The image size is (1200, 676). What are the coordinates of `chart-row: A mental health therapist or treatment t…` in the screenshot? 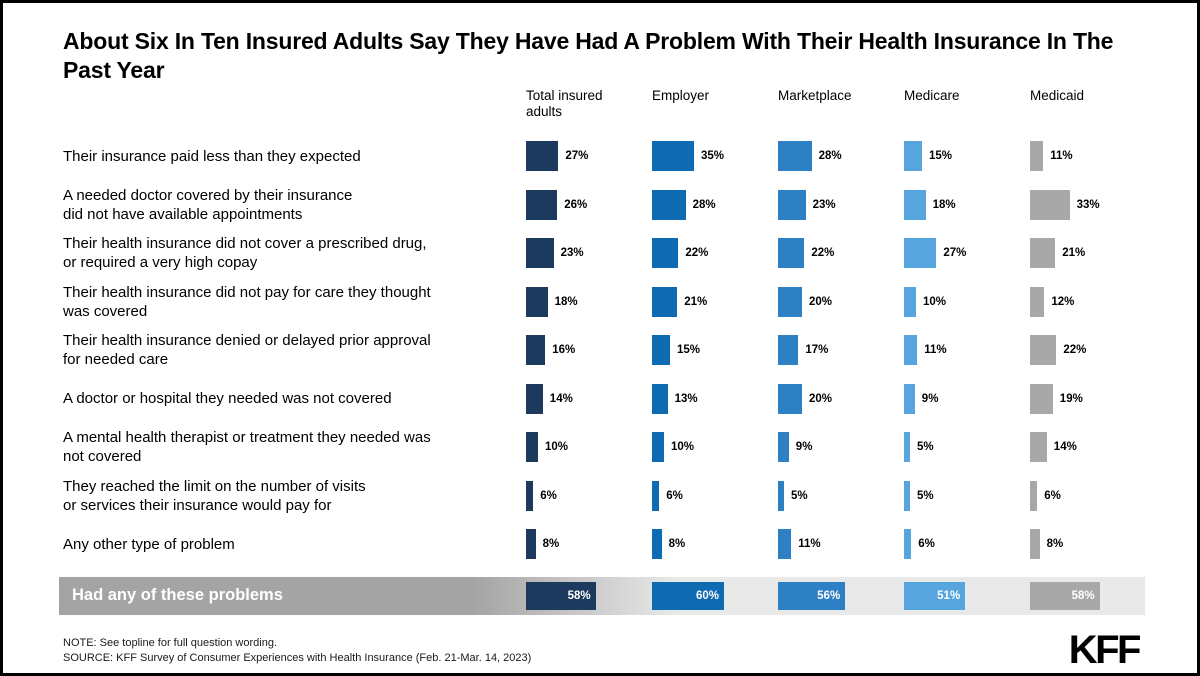 It's located at (604, 447).